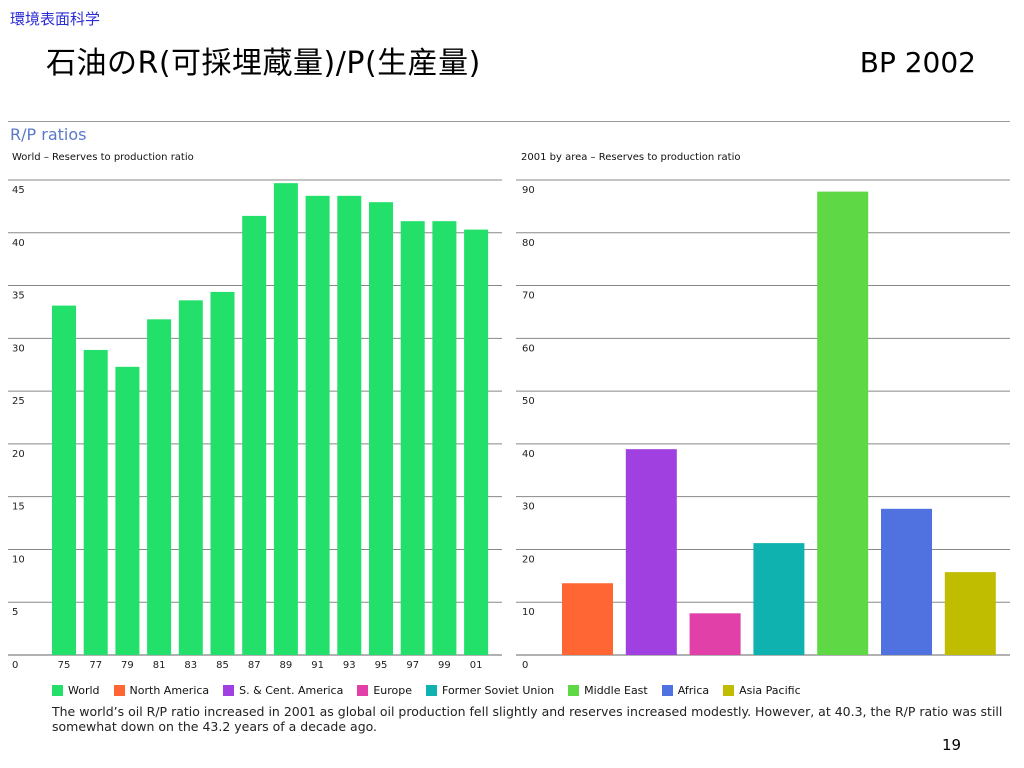 The height and width of the screenshot is (768, 1024). I want to click on legend-label: Former Soviet Union, so click(498, 690).